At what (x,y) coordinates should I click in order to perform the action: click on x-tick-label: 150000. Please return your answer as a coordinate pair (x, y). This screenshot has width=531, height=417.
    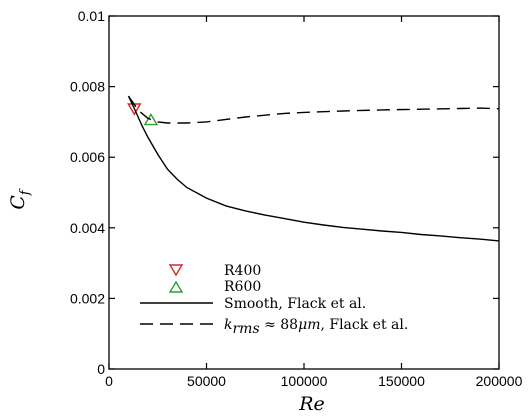
    Looking at the image, I should click on (401, 381).